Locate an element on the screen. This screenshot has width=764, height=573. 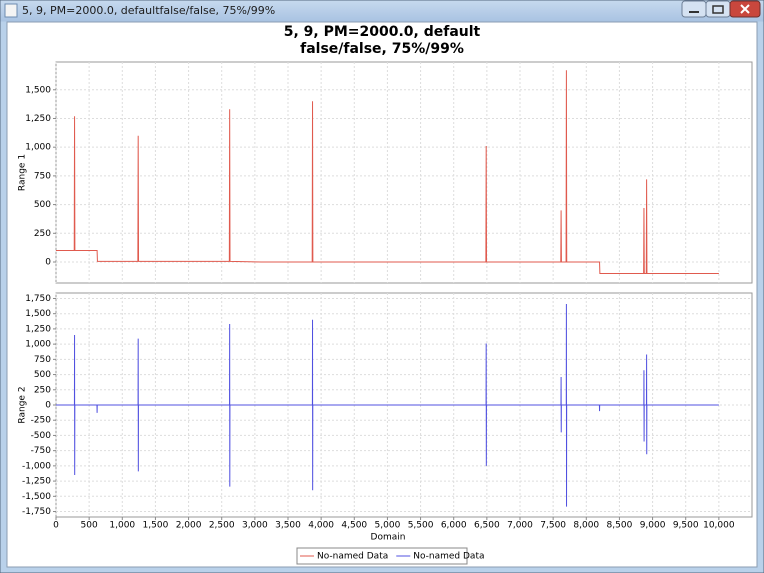
x-tick-label: 4,000 is located at coordinates (321, 526).